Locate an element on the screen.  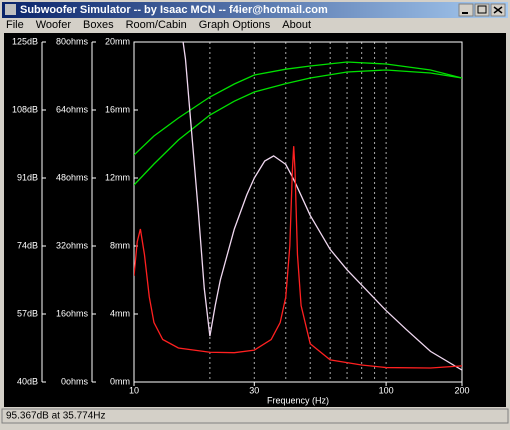
y-tick-label: 108dB is located at coordinates (25, 109).